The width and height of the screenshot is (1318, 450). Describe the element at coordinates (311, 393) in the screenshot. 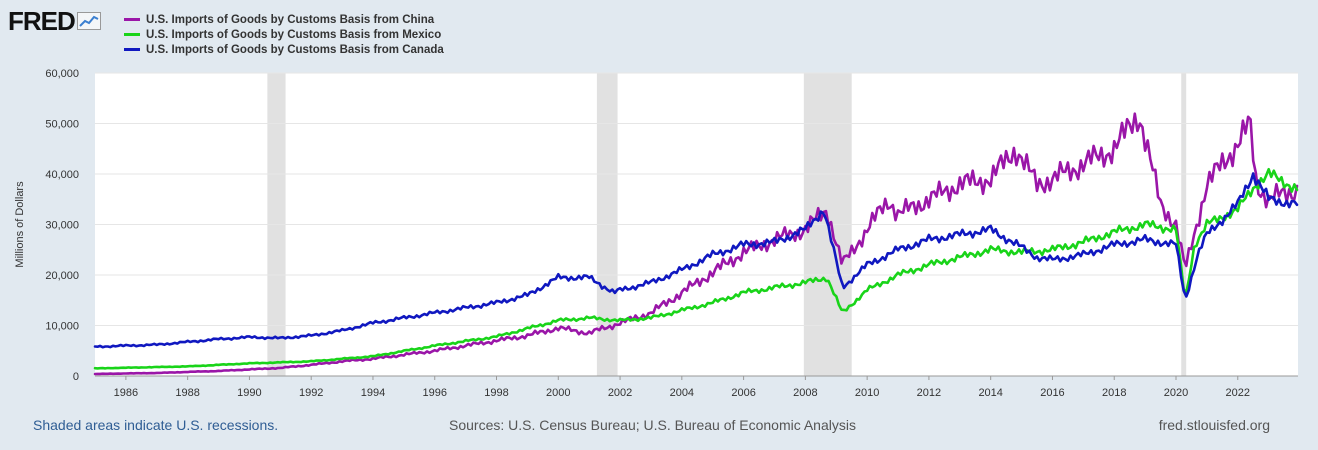

I see `x-tick-label: 1992` at that location.